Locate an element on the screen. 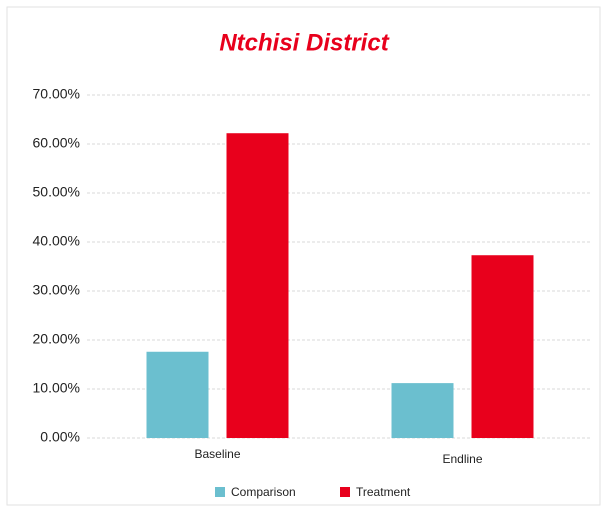  x-tick-label: Endline is located at coordinates (462, 459).